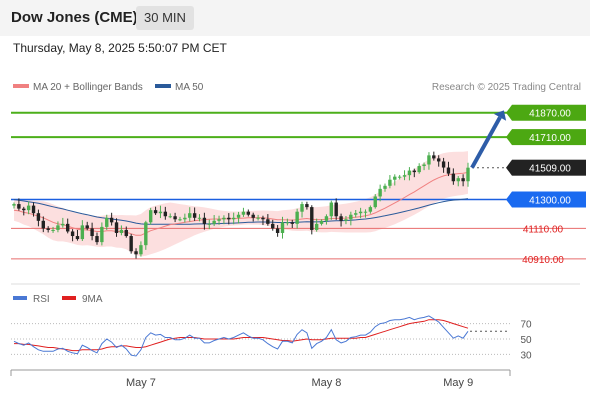  I want to click on ma9-legend-label: 9MA, so click(92, 299).